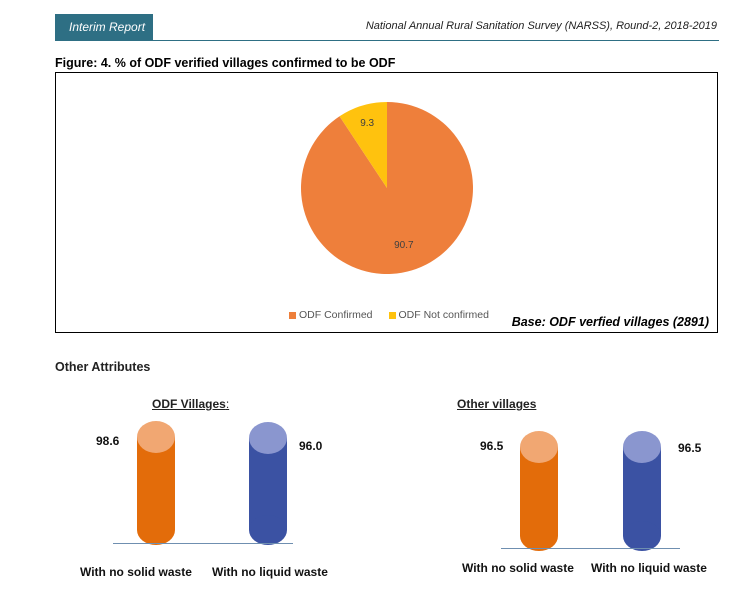 This screenshot has height=615, width=743. I want to click on legend-label-not-confirmed: ODF Not confirmed, so click(443, 315).